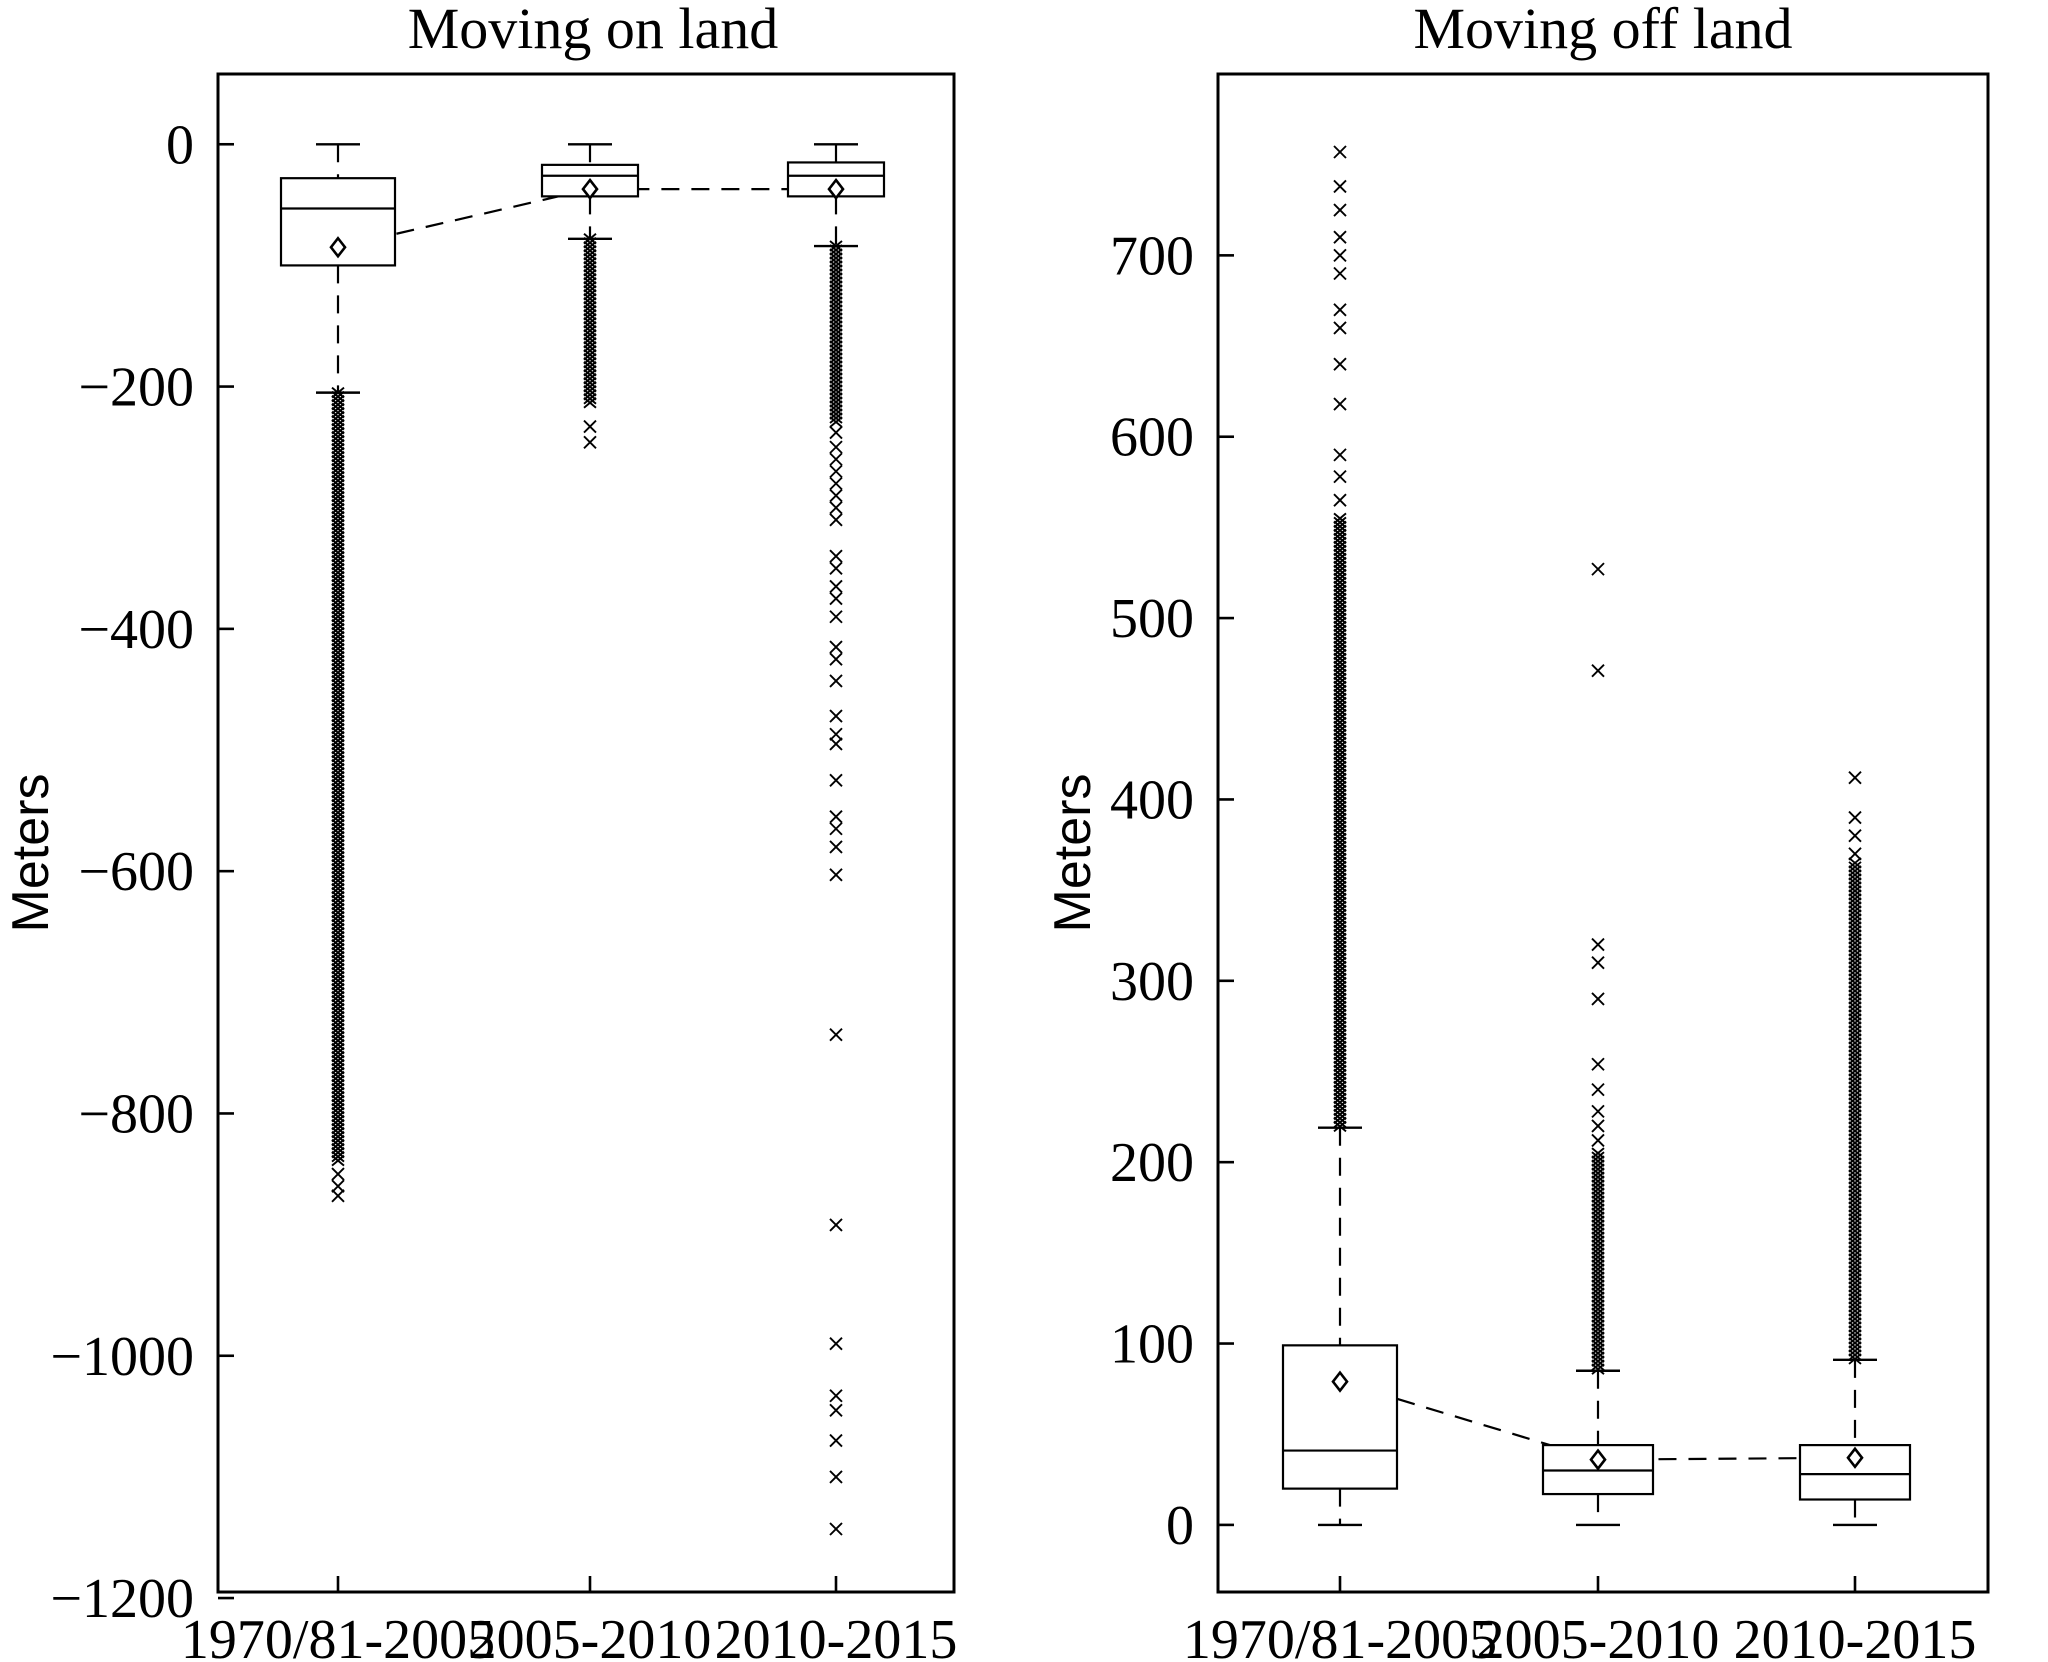  I want to click on y-tick-label: 500, so click(1152, 619).